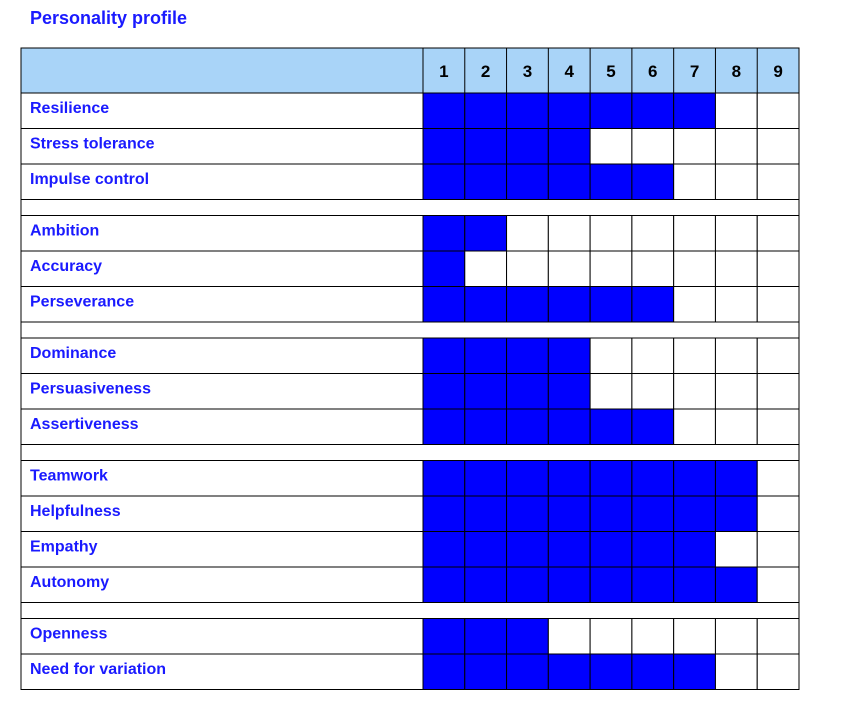 The image size is (843, 712). I want to click on scale-label-8: 8, so click(736, 71).